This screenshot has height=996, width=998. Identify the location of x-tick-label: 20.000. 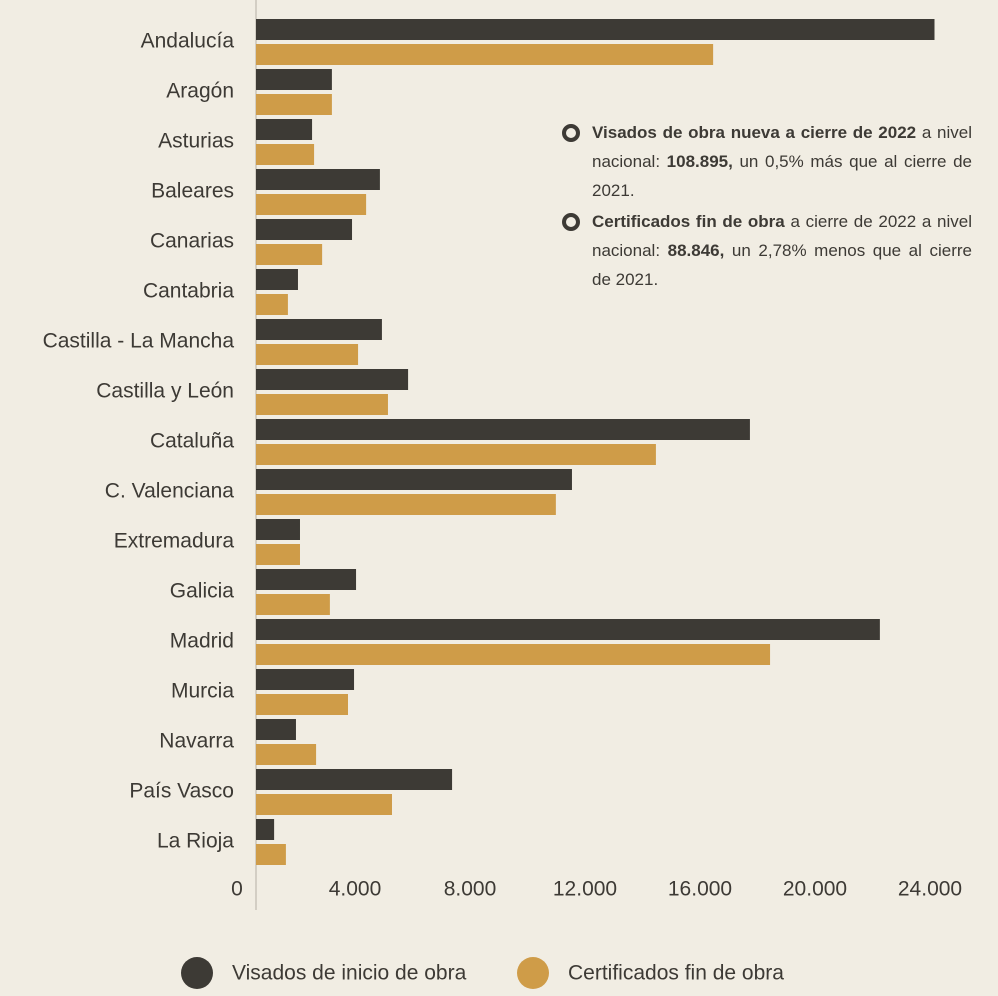
(815, 889).